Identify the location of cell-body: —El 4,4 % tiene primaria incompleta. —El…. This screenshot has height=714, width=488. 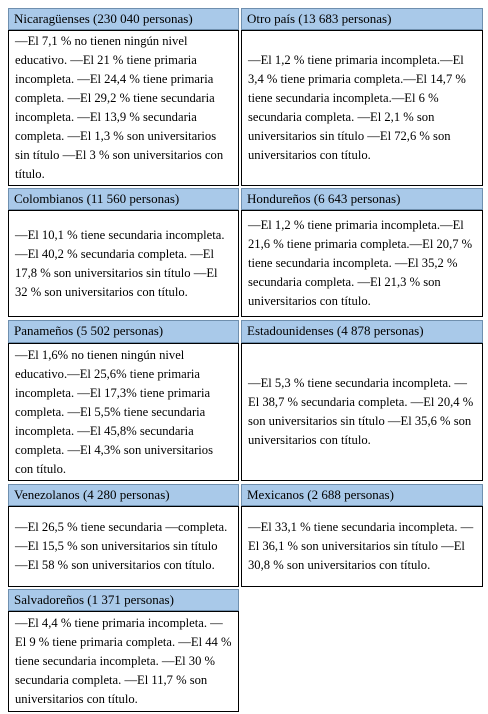
(123, 661).